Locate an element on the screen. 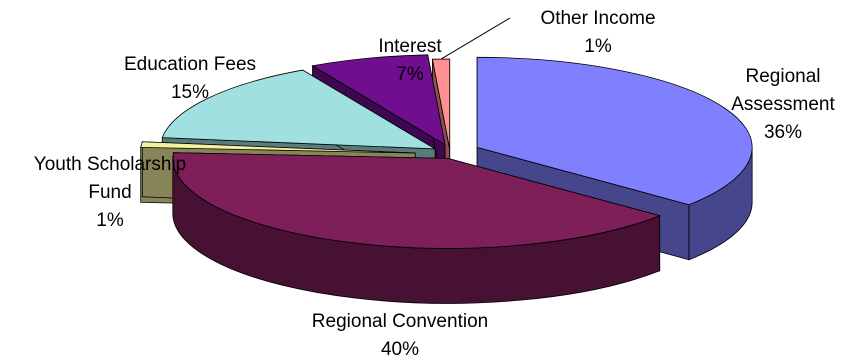 Image resolution: width=856 pixels, height=364 pixels. label-youth-scholarship-fund: Youth Scholarship Fund 1% is located at coordinates (110, 192).